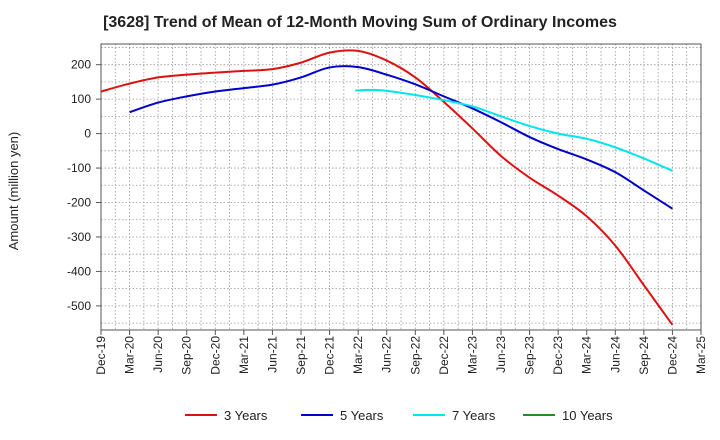 The width and height of the screenshot is (720, 440). Describe the element at coordinates (187, 355) in the screenshot. I see `x-tick-label: Sep-20` at that location.